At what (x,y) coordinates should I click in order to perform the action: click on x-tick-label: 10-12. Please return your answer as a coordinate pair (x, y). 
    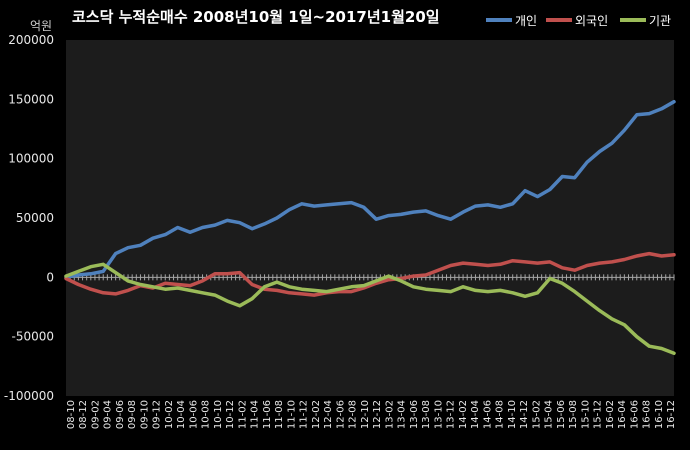
    Looking at the image, I should click on (230, 414).